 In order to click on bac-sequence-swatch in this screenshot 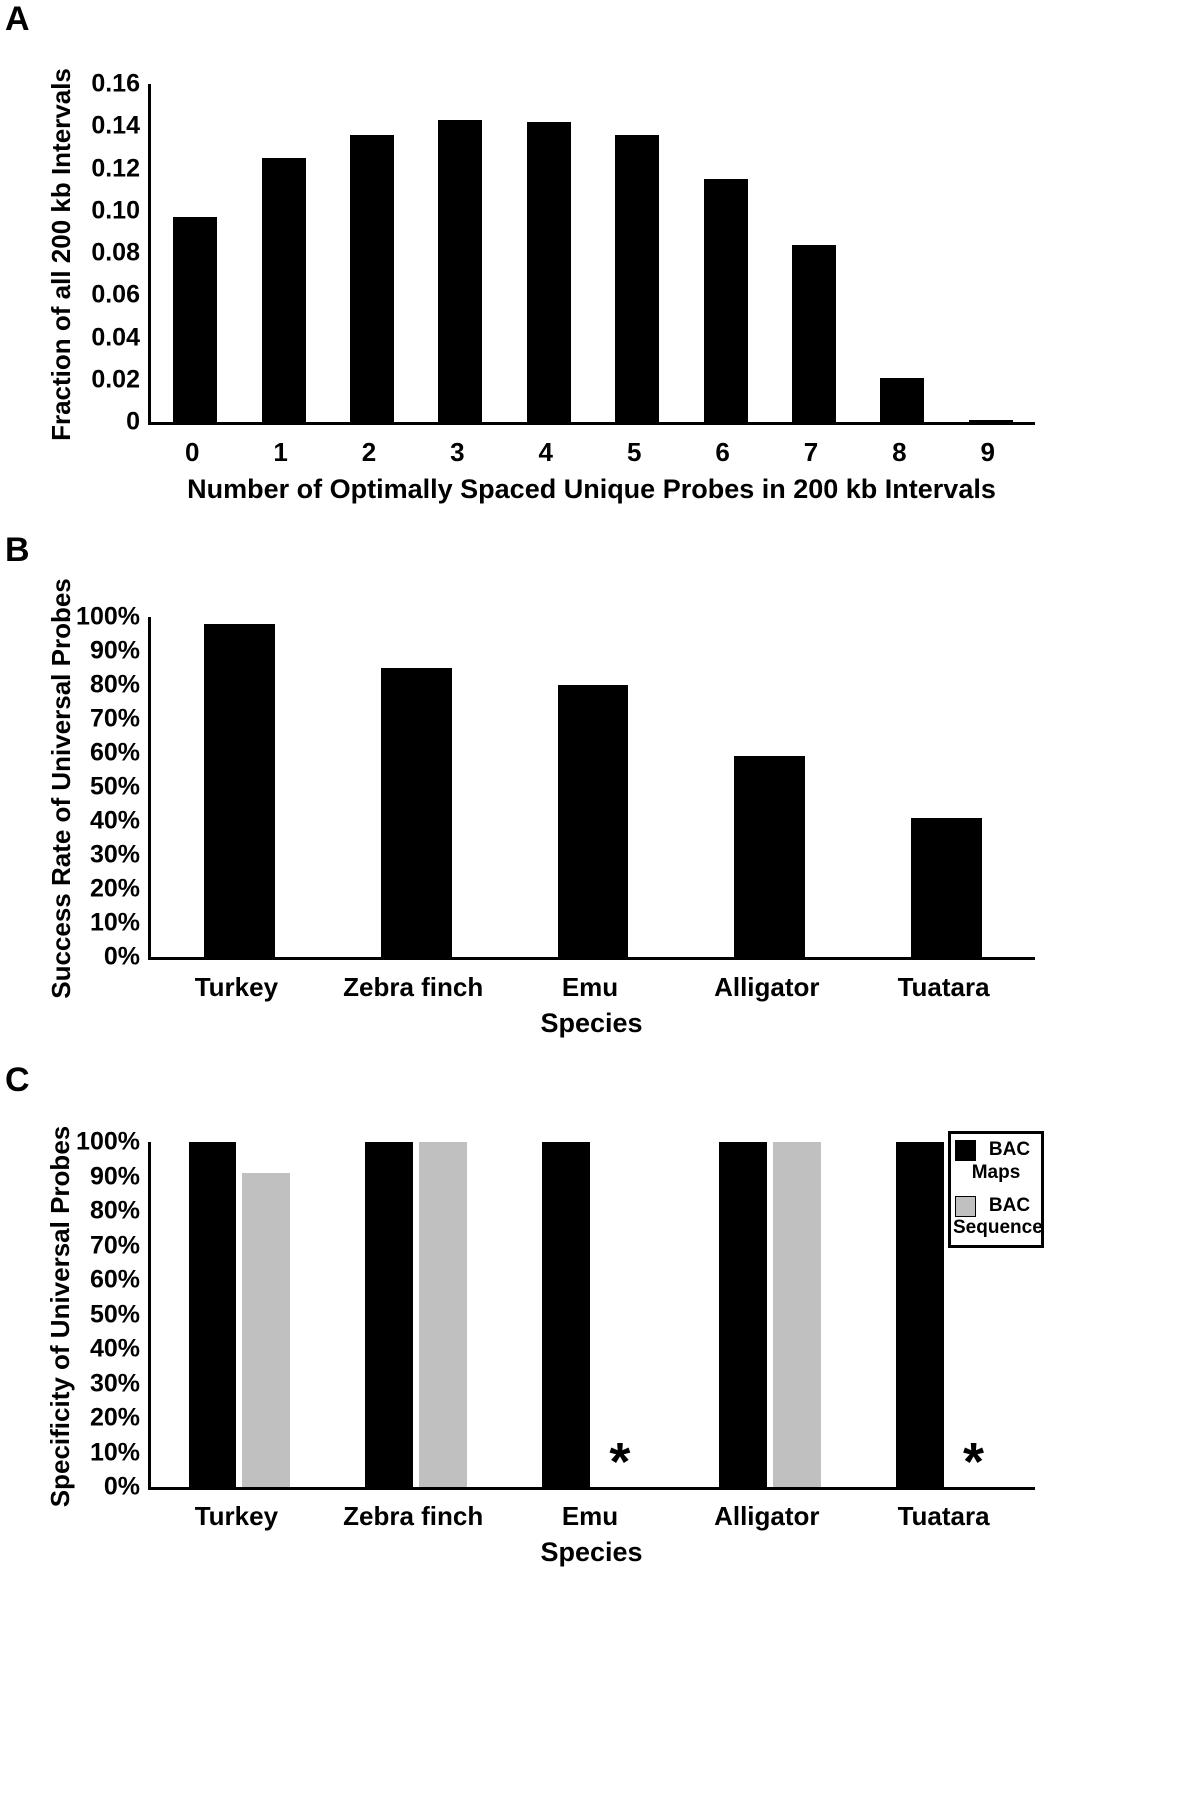, I will do `click(965, 1206)`.